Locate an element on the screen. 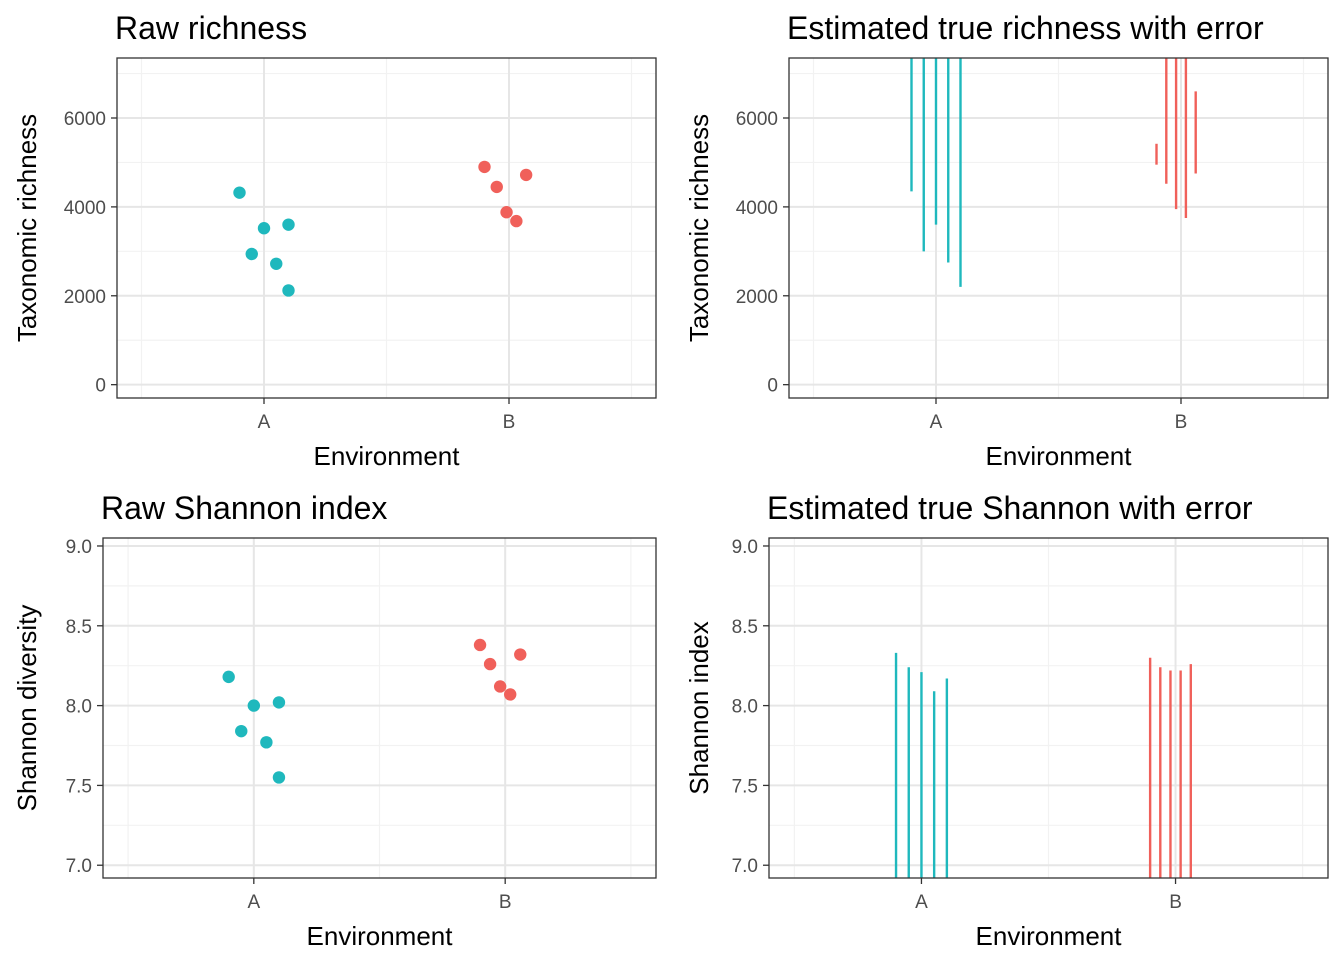 This screenshot has width=1344, height=960. y-axis-title: Shannon diversity is located at coordinates (27, 708).